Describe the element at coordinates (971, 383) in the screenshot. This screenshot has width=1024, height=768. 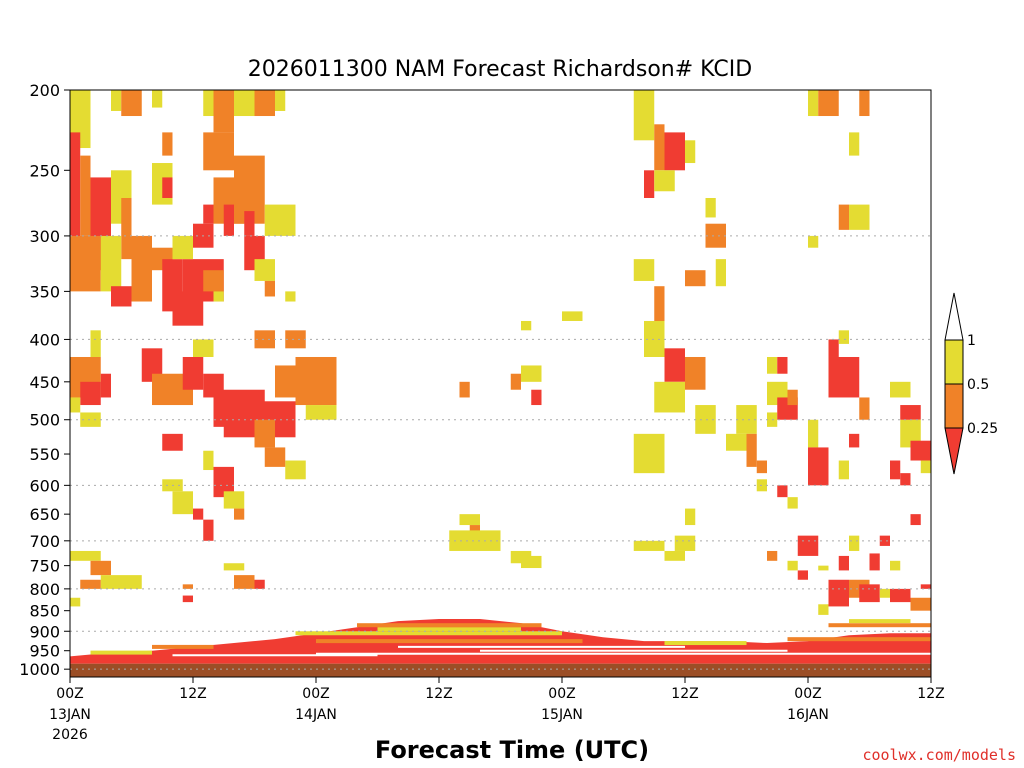
I see `colorbar-legend: 1 0.5 0.25` at that location.